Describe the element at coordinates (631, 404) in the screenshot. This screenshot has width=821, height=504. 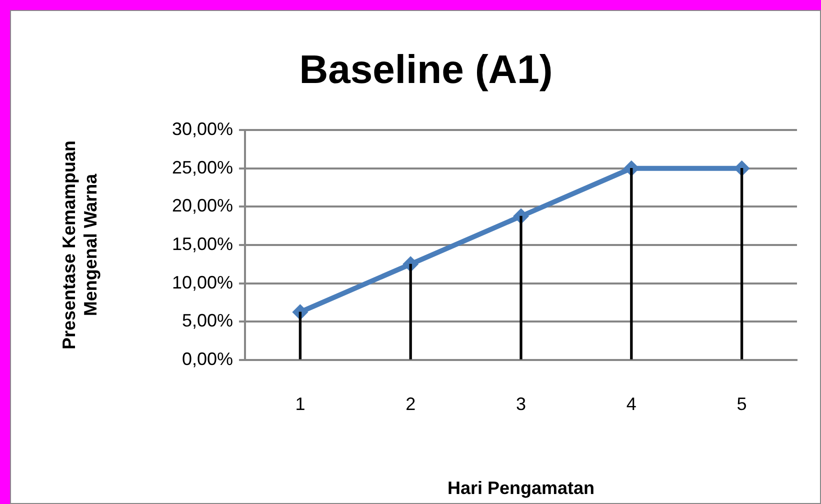
I see `x-tick-label: 4` at that location.